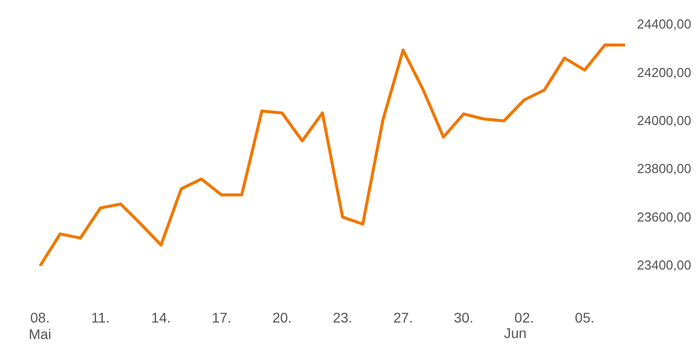  I want to click on y-tick-label: 24200,00, so click(664, 72).